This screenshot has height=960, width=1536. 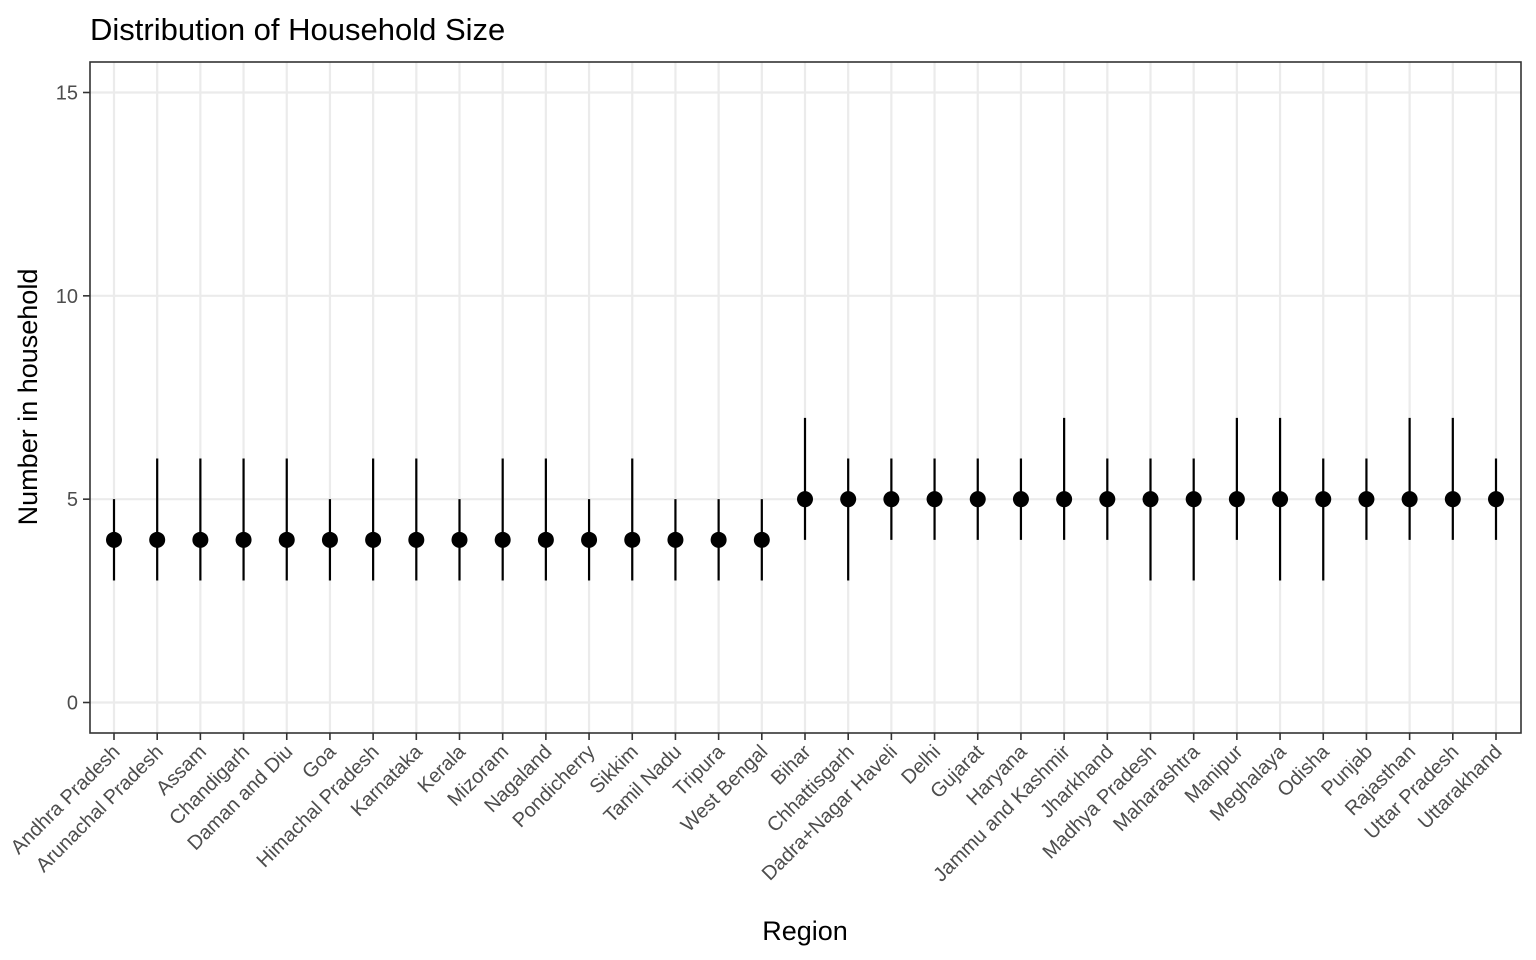 What do you see at coordinates (28, 397) in the screenshot?
I see `y-axis-title: Number in household` at bounding box center [28, 397].